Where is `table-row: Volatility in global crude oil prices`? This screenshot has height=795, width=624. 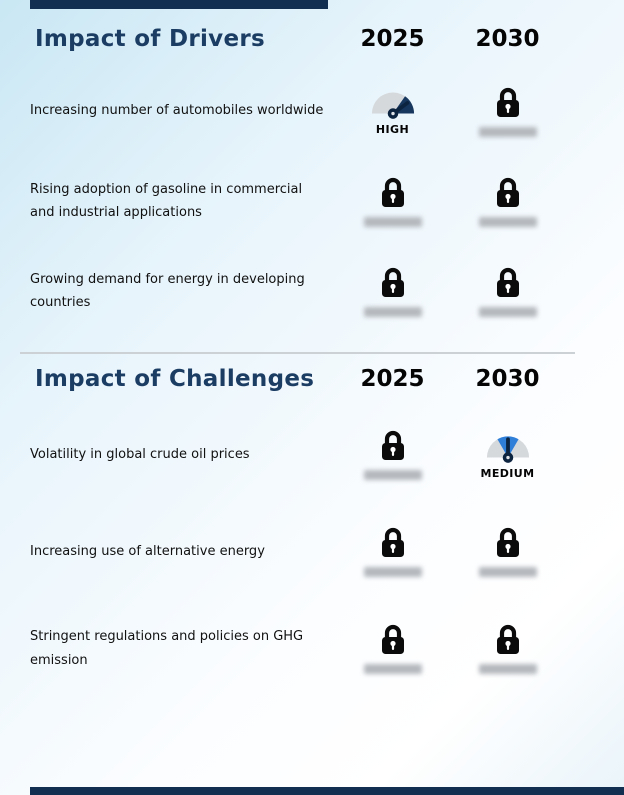 table-row: Volatility in global crude oil prices is located at coordinates (297, 454).